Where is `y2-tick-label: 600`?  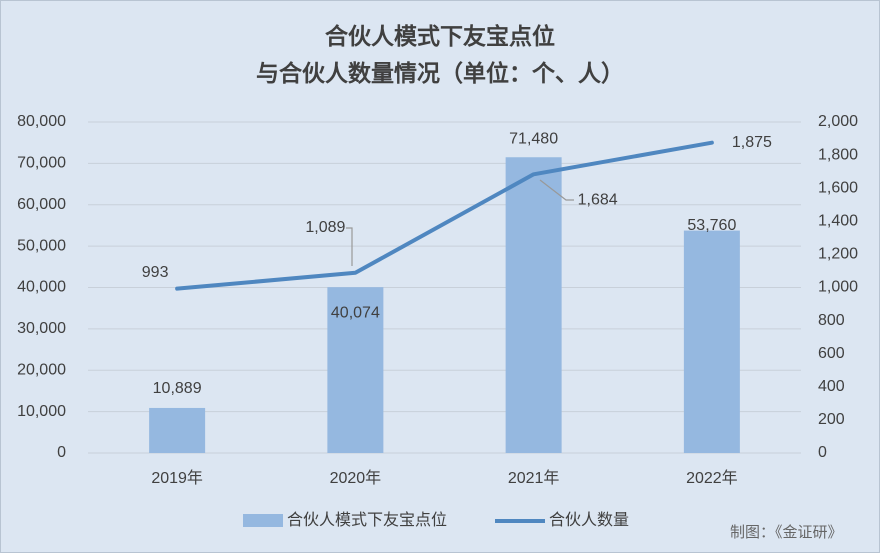
y2-tick-label: 600 is located at coordinates (831, 353).